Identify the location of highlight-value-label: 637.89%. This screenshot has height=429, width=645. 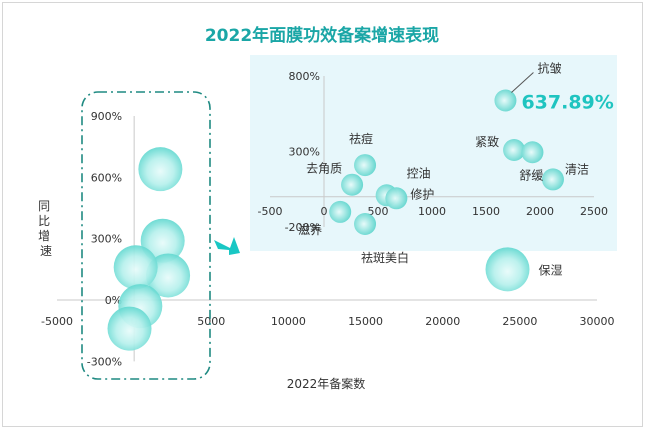
(567, 102).